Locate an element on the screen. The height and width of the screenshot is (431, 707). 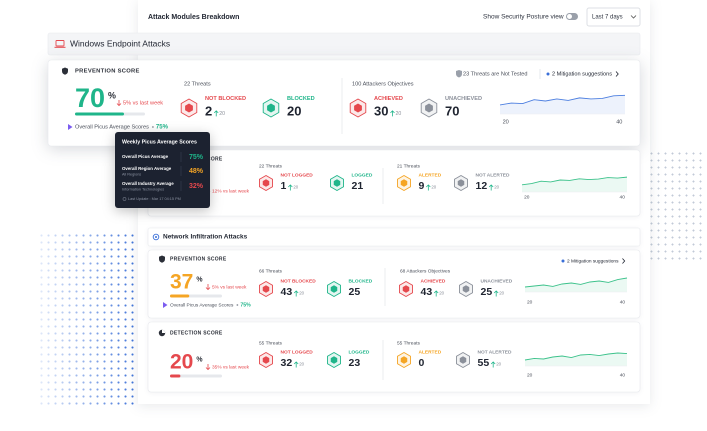
trend-line is located at coordinates (562, 100).